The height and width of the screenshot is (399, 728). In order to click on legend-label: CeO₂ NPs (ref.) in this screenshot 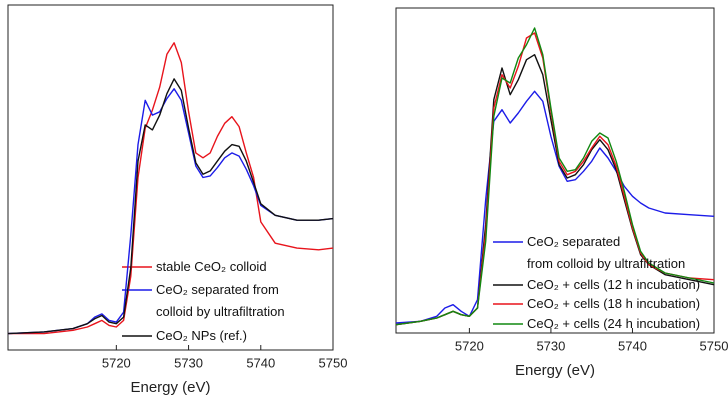, I will do `click(201, 335)`.